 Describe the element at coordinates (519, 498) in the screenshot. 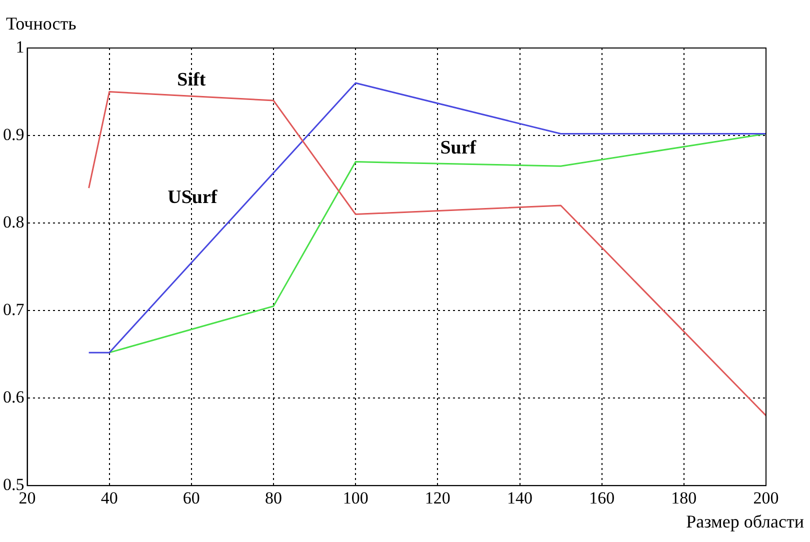

I see `x-tick-label: 140` at that location.